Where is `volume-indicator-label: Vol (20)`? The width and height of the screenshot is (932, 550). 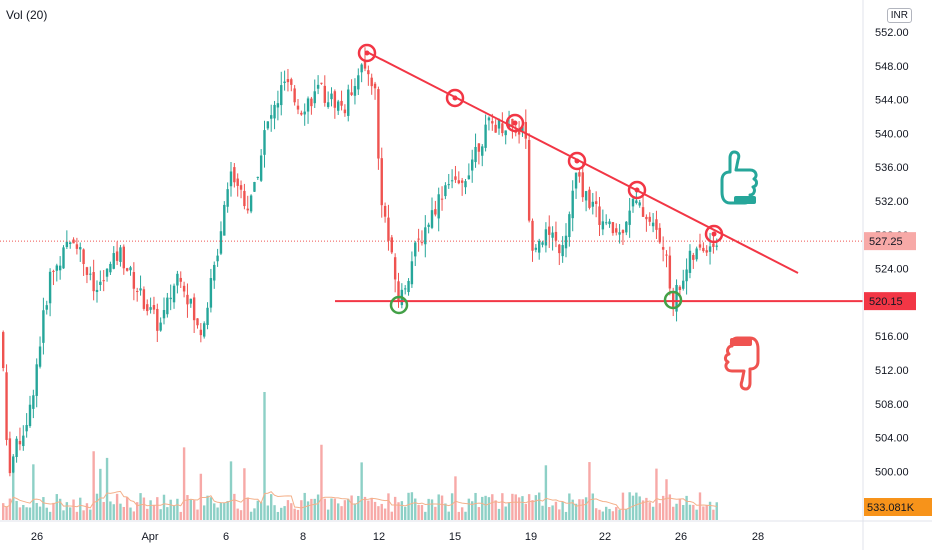 volume-indicator-label: Vol (20) is located at coordinates (27, 15).